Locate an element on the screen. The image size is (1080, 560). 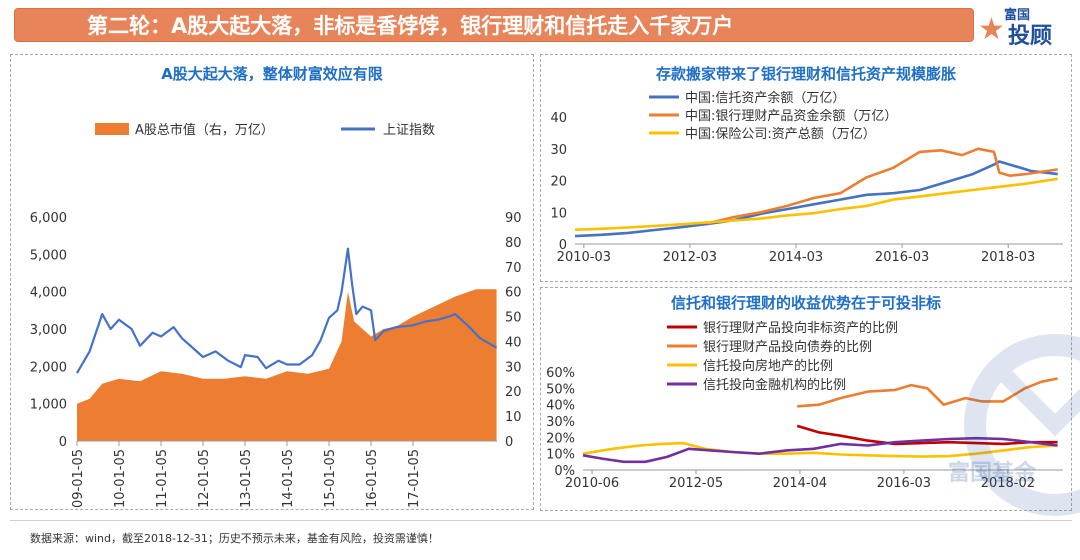
x-axis-tick-label: 2009-01-05 is located at coordinates (78, 479).